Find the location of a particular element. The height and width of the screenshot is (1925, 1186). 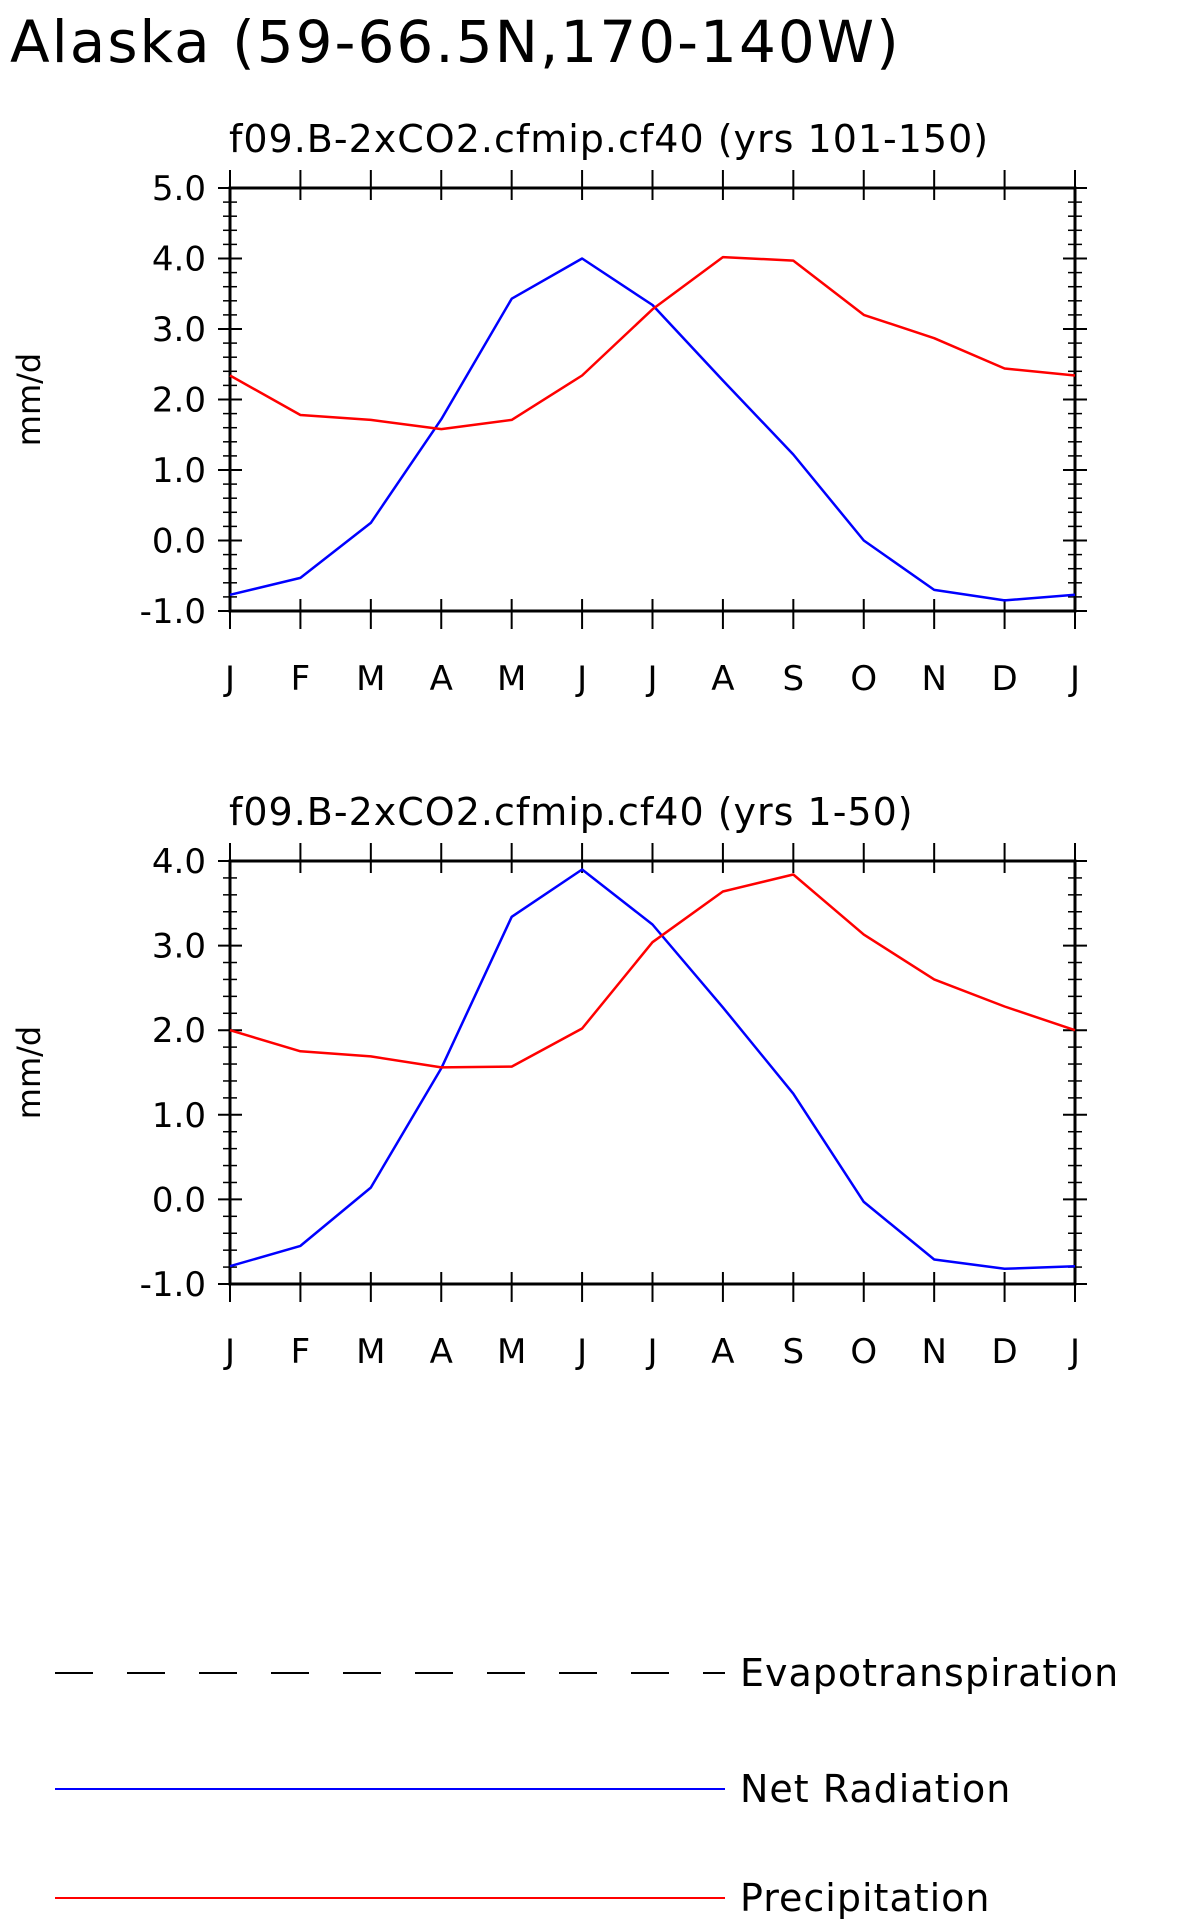

figure-title: Alaska (59-66.5N,170-140W) is located at coordinates (455, 42).